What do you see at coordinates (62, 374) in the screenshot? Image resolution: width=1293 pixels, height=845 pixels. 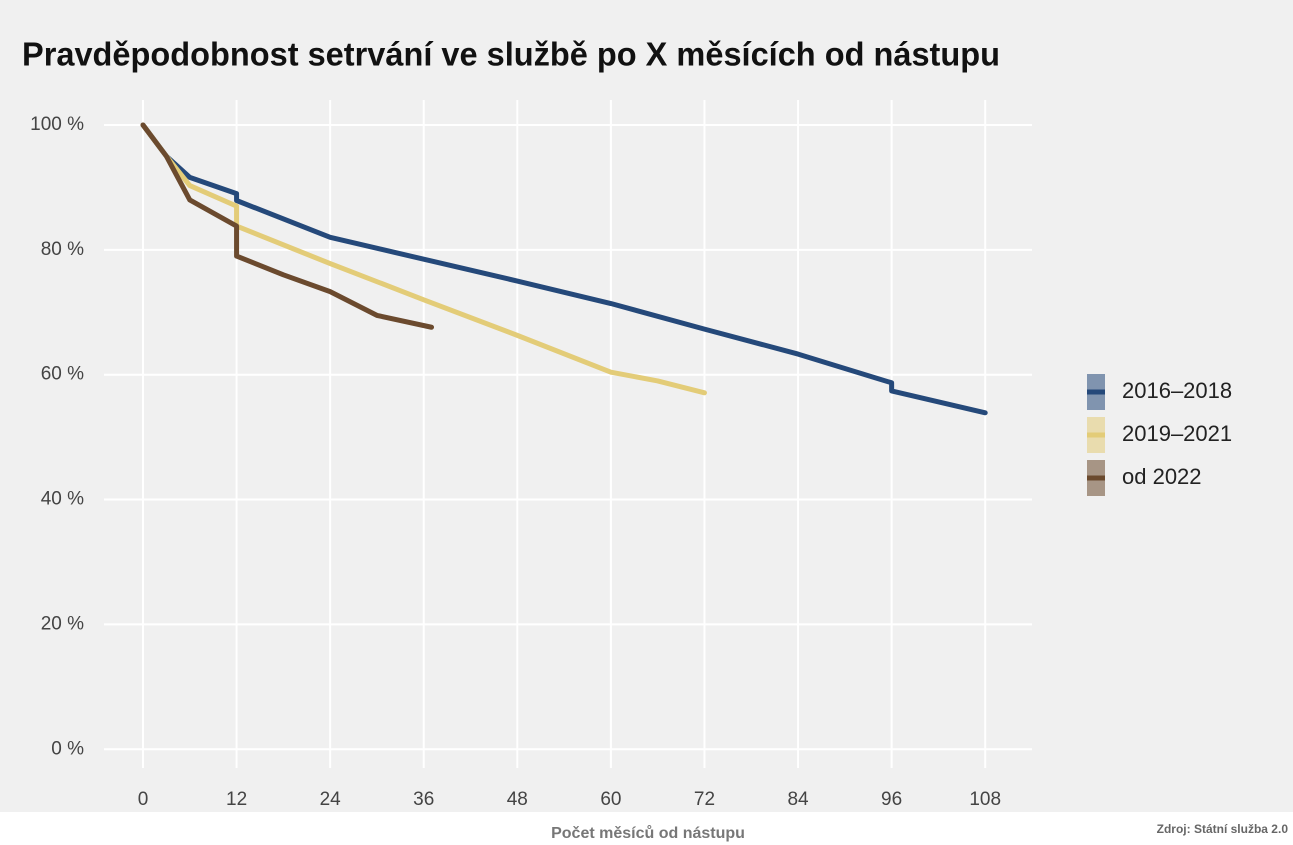 I see `y-tick-label: 60 %` at bounding box center [62, 374].